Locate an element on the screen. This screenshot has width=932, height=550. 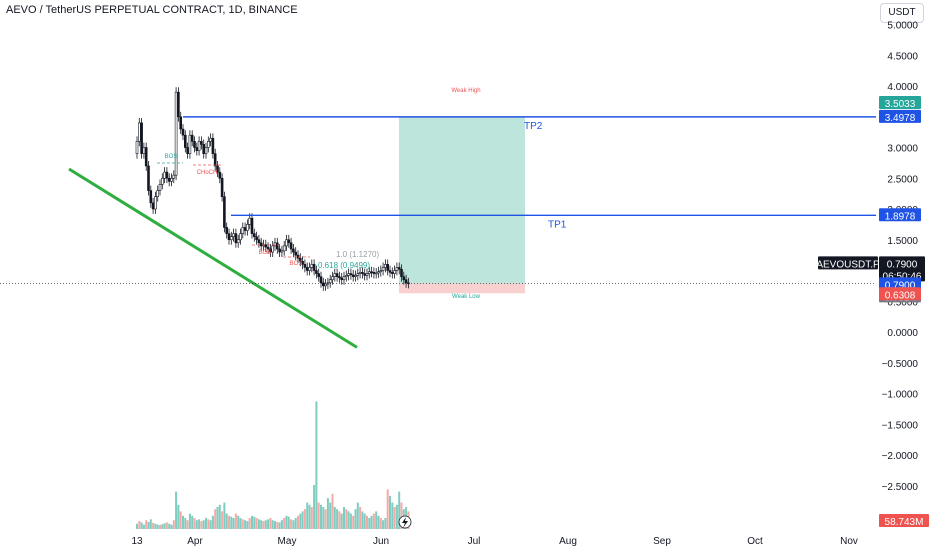
trendline is located at coordinates (213, 258).